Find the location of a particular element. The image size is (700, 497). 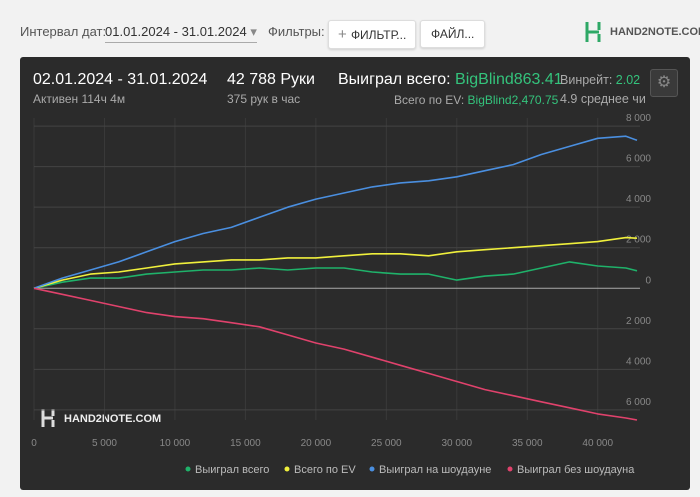

x-tick-label: 25 000 is located at coordinates (386, 443).